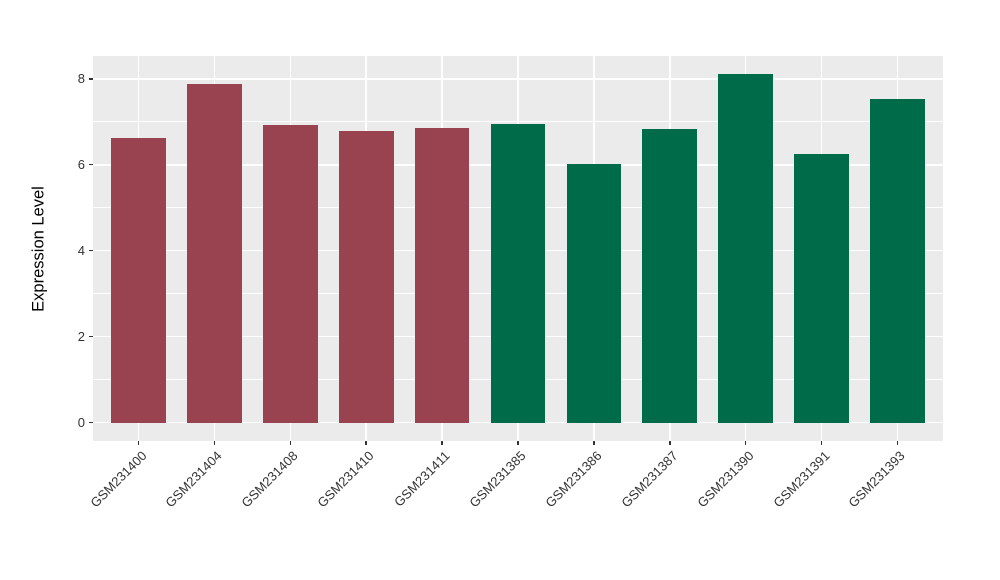  I want to click on x-tick-label-text-GSM231400: GSM231400, so click(118, 479).